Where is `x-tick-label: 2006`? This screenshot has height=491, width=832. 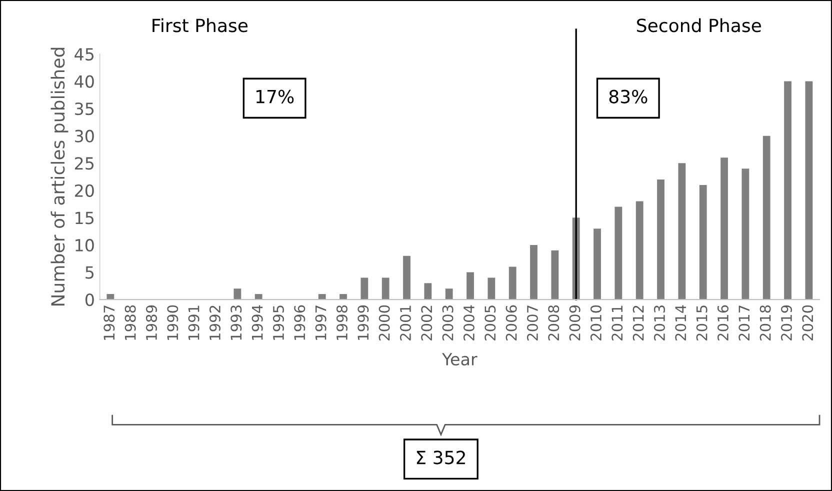
x-tick-label: 2006 is located at coordinates (511, 322).